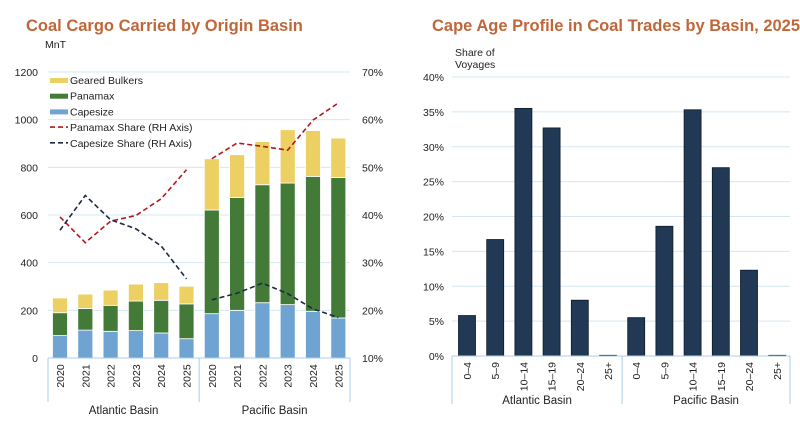  Describe the element at coordinates (92, 97) in the screenshot. I see `legend-label: Panamax` at that location.